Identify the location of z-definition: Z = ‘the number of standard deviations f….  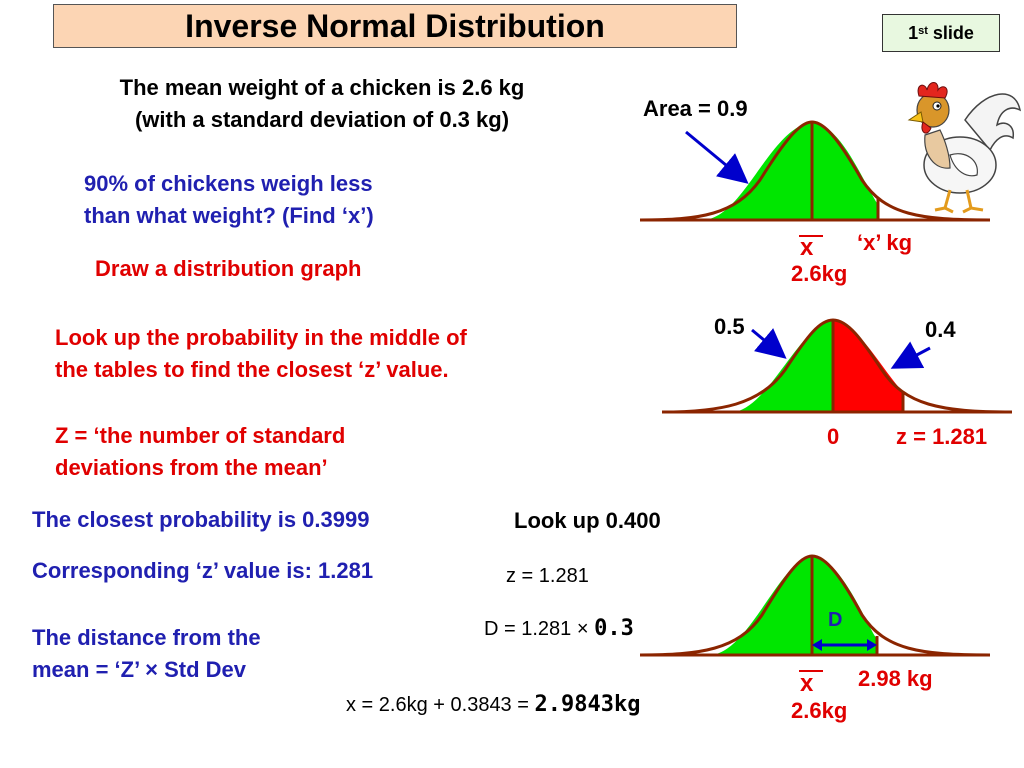
(200, 452).